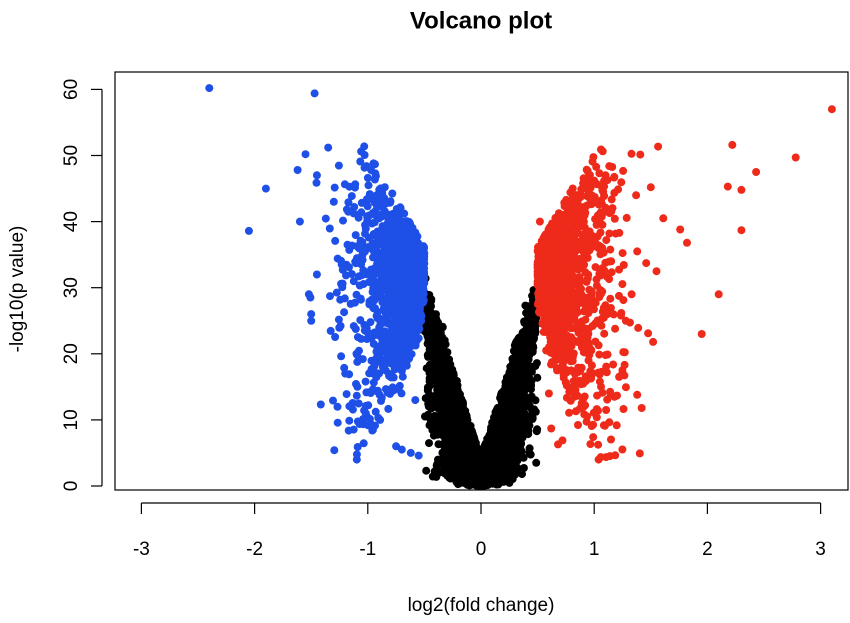  Describe the element at coordinates (481, 20) in the screenshot. I see `chart-title: Volcano plot` at that location.